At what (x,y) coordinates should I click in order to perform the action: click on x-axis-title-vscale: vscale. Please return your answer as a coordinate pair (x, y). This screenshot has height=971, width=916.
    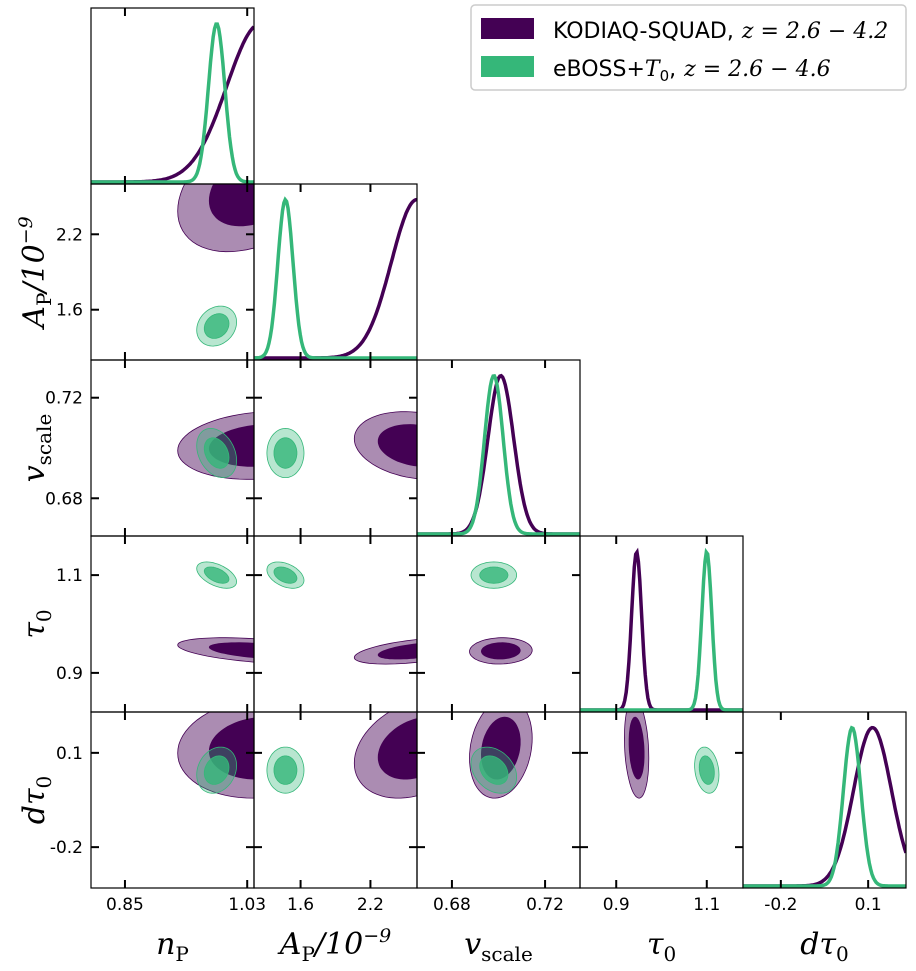
    Looking at the image, I should click on (498, 946).